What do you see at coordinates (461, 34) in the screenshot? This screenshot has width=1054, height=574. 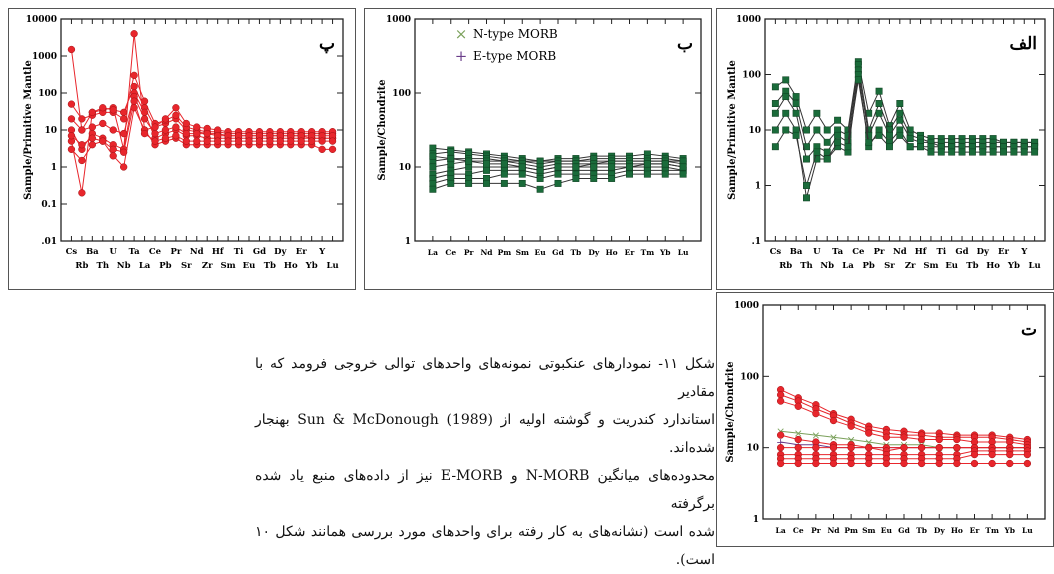 I see `legend-symbol: ×` at bounding box center [461, 34].